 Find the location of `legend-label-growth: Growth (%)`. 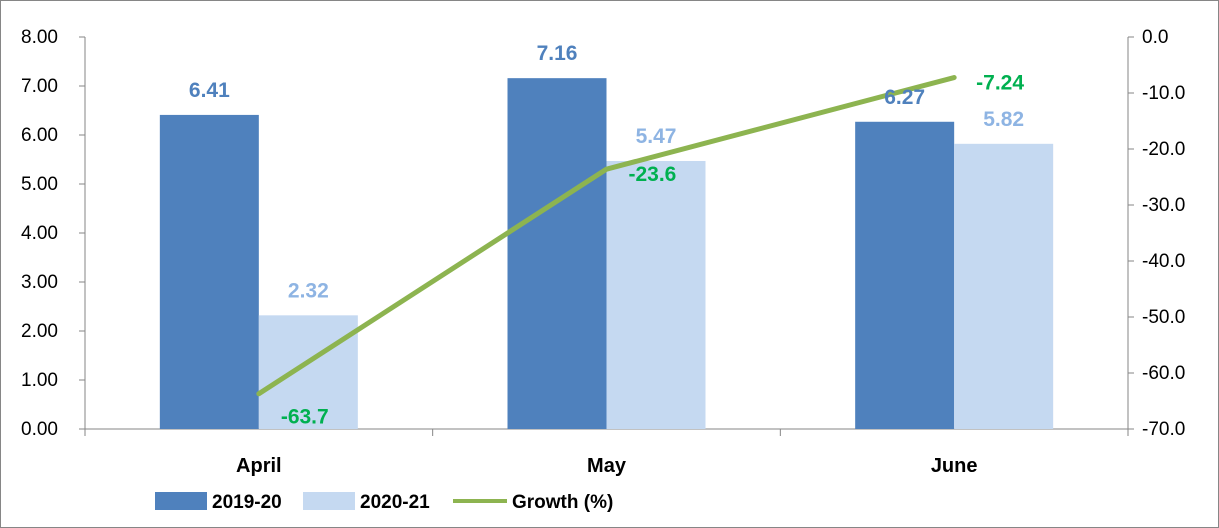

legend-label-growth: Growth (%) is located at coordinates (562, 502).